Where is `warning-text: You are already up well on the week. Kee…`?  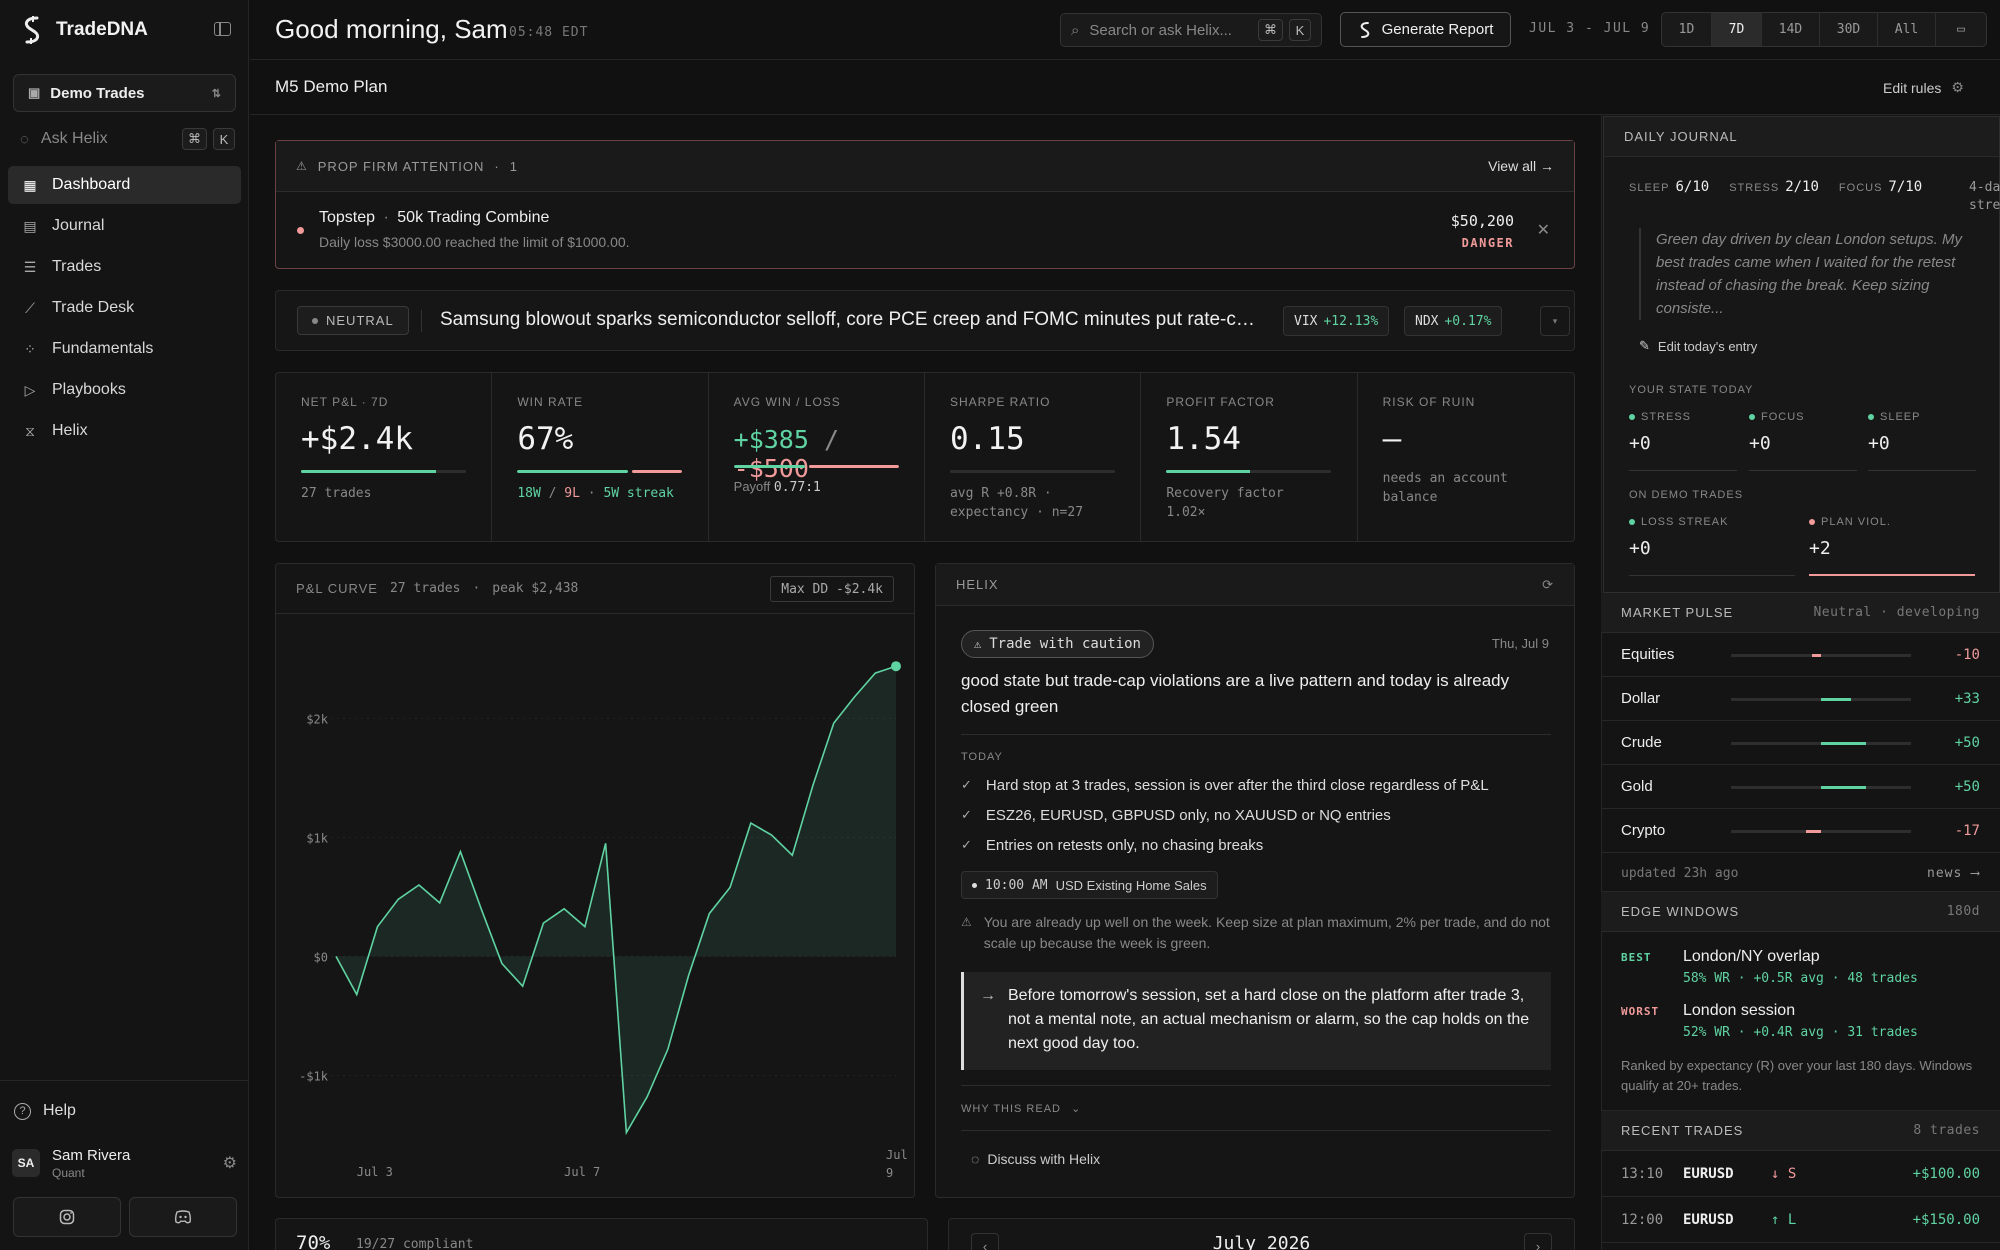
warning-text: You are already up well on the week. Kee… is located at coordinates (1266, 932).